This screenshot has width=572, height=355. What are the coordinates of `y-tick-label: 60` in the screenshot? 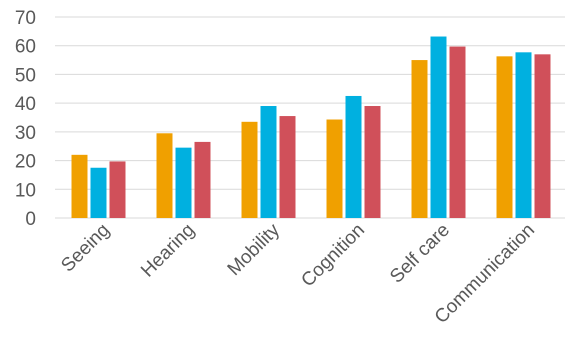 It's located at (25, 47).